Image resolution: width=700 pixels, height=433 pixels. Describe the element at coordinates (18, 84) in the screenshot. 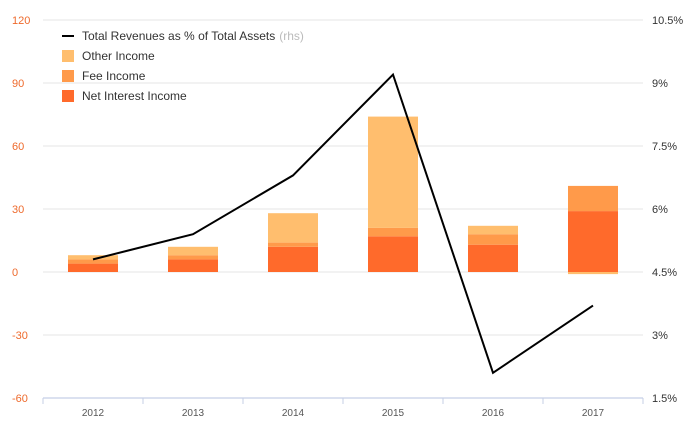

I see `left-axis-tick-label: 90` at that location.